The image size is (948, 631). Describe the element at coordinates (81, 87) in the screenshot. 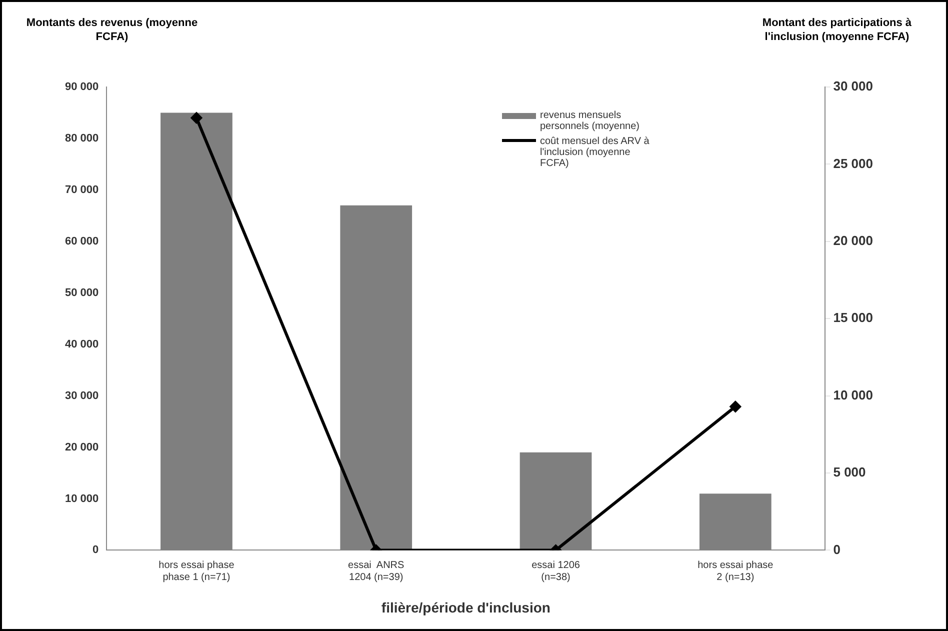

I see `y-tick-label: 90 000` at that location.